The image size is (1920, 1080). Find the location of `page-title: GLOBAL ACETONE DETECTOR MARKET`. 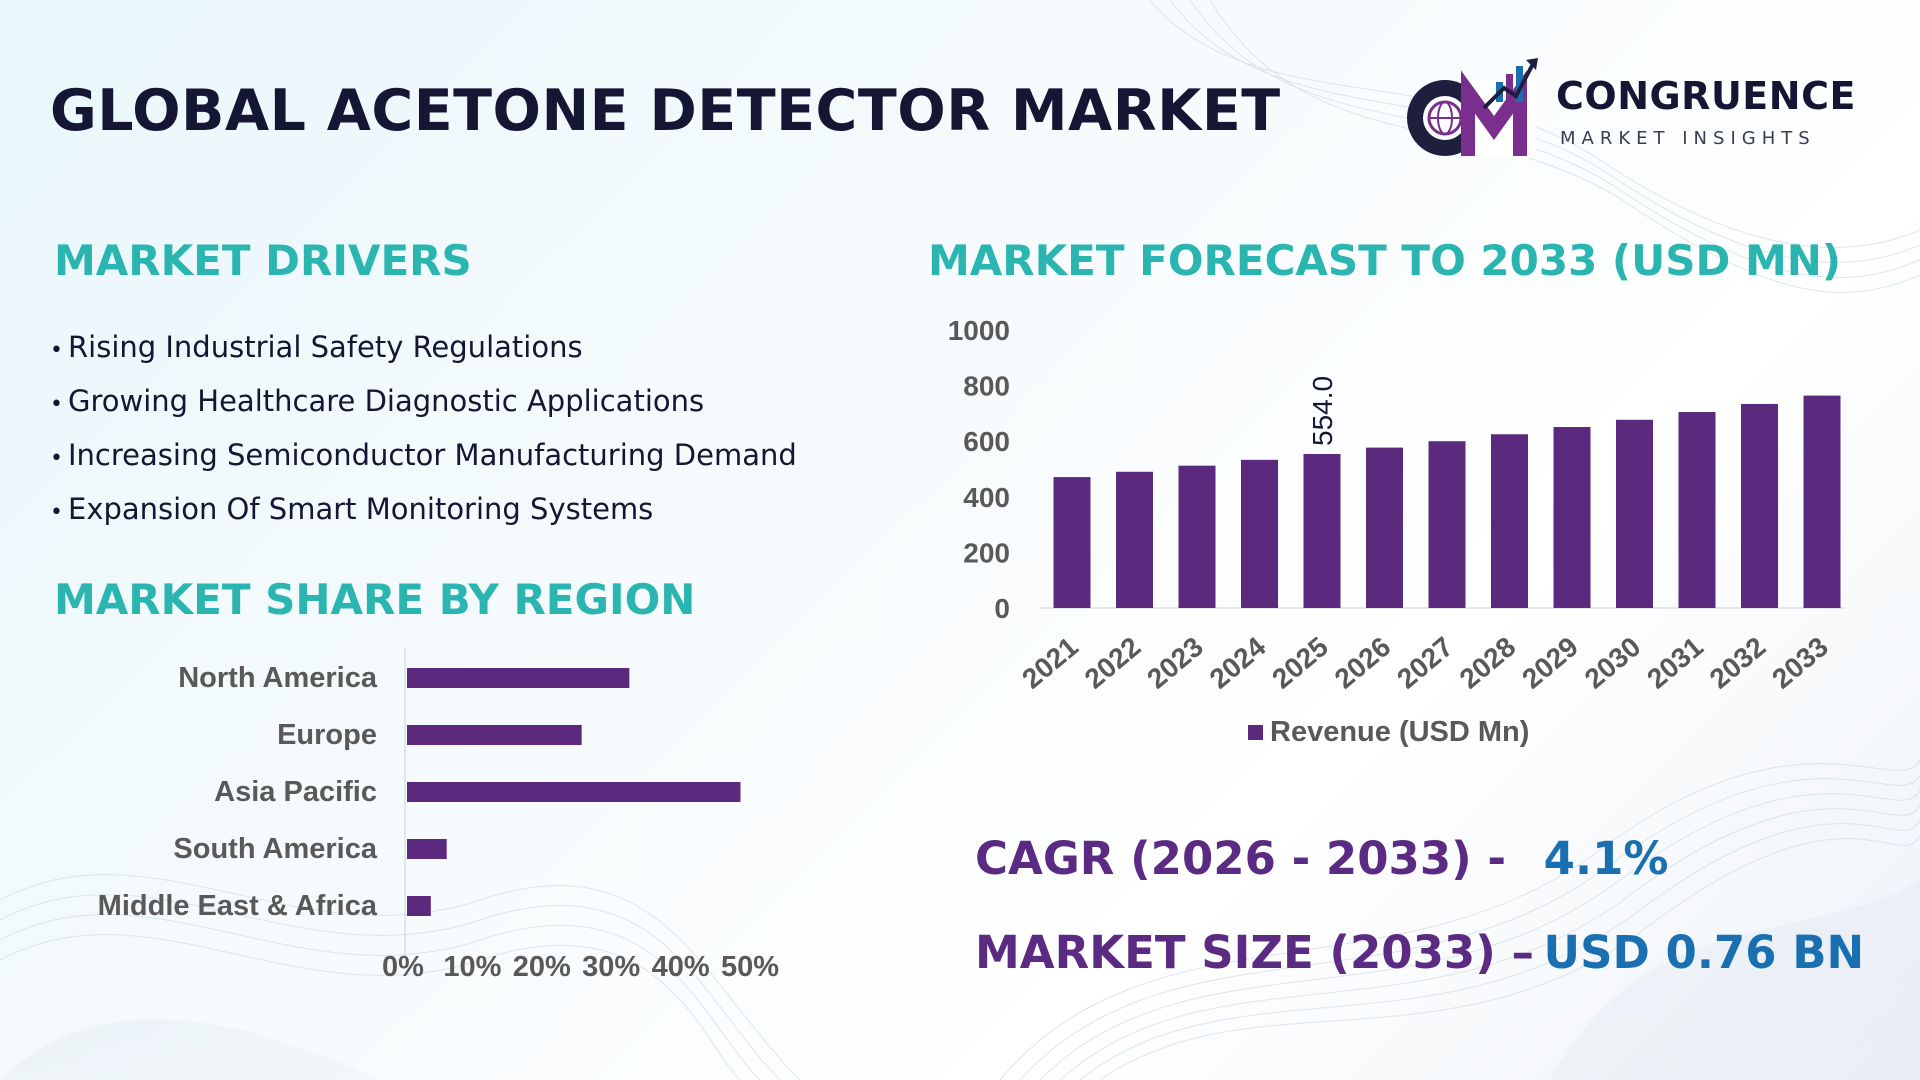

page-title: GLOBAL ACETONE DETECTOR MARKET is located at coordinates (665, 111).